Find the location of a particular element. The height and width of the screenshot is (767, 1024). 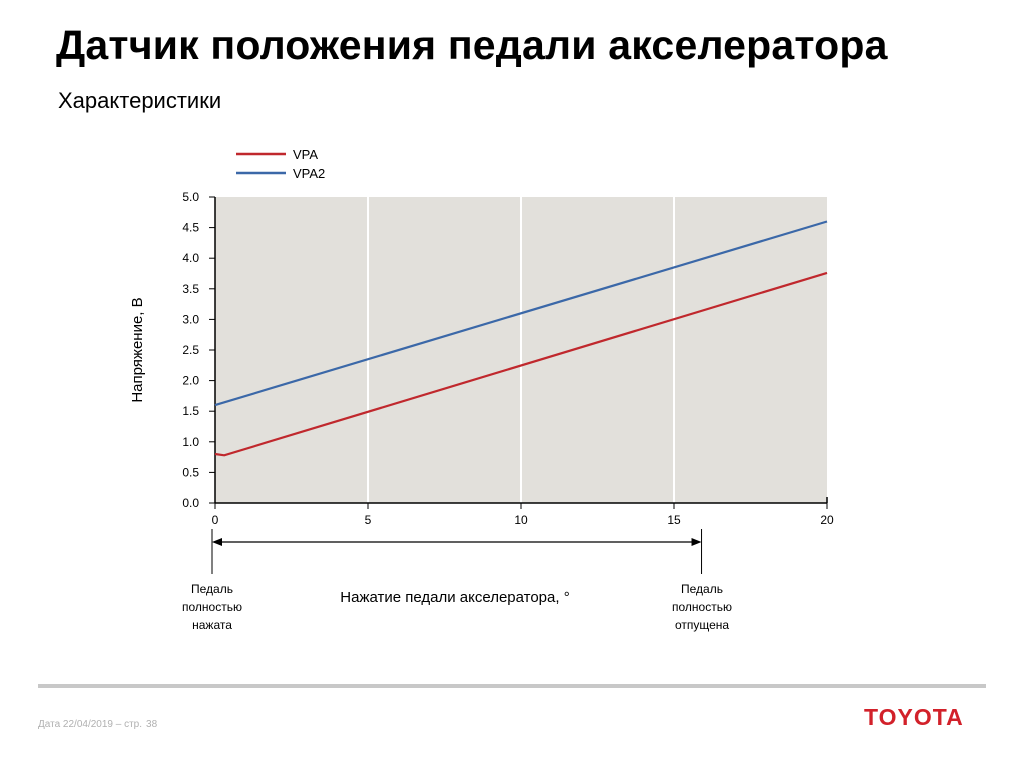

y-axis-label: Напряжение, В is located at coordinates (137, 349).